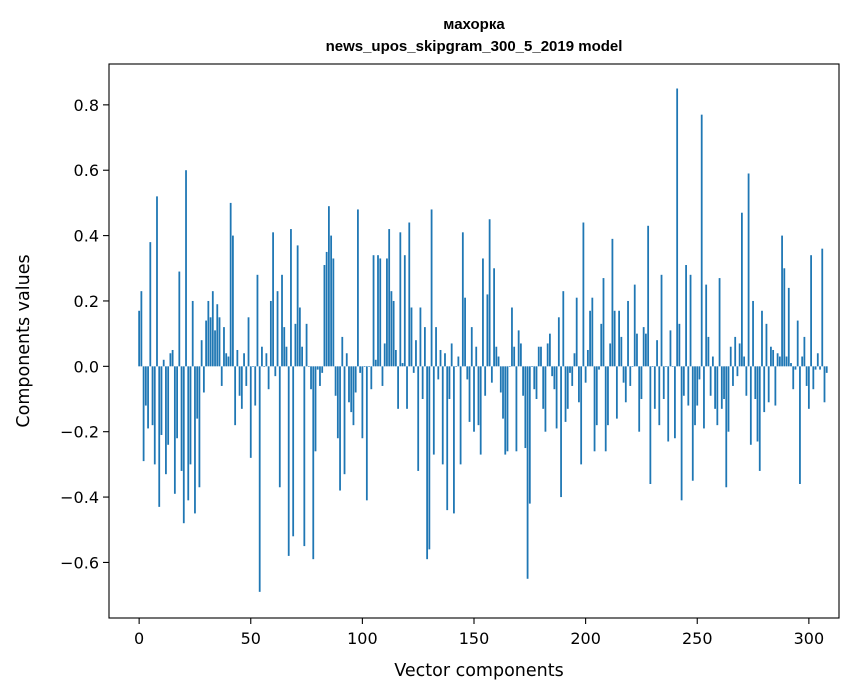 The width and height of the screenshot is (867, 696). Describe the element at coordinates (79, 497) in the screenshot. I see `y-tick-label: −0.4` at that location.